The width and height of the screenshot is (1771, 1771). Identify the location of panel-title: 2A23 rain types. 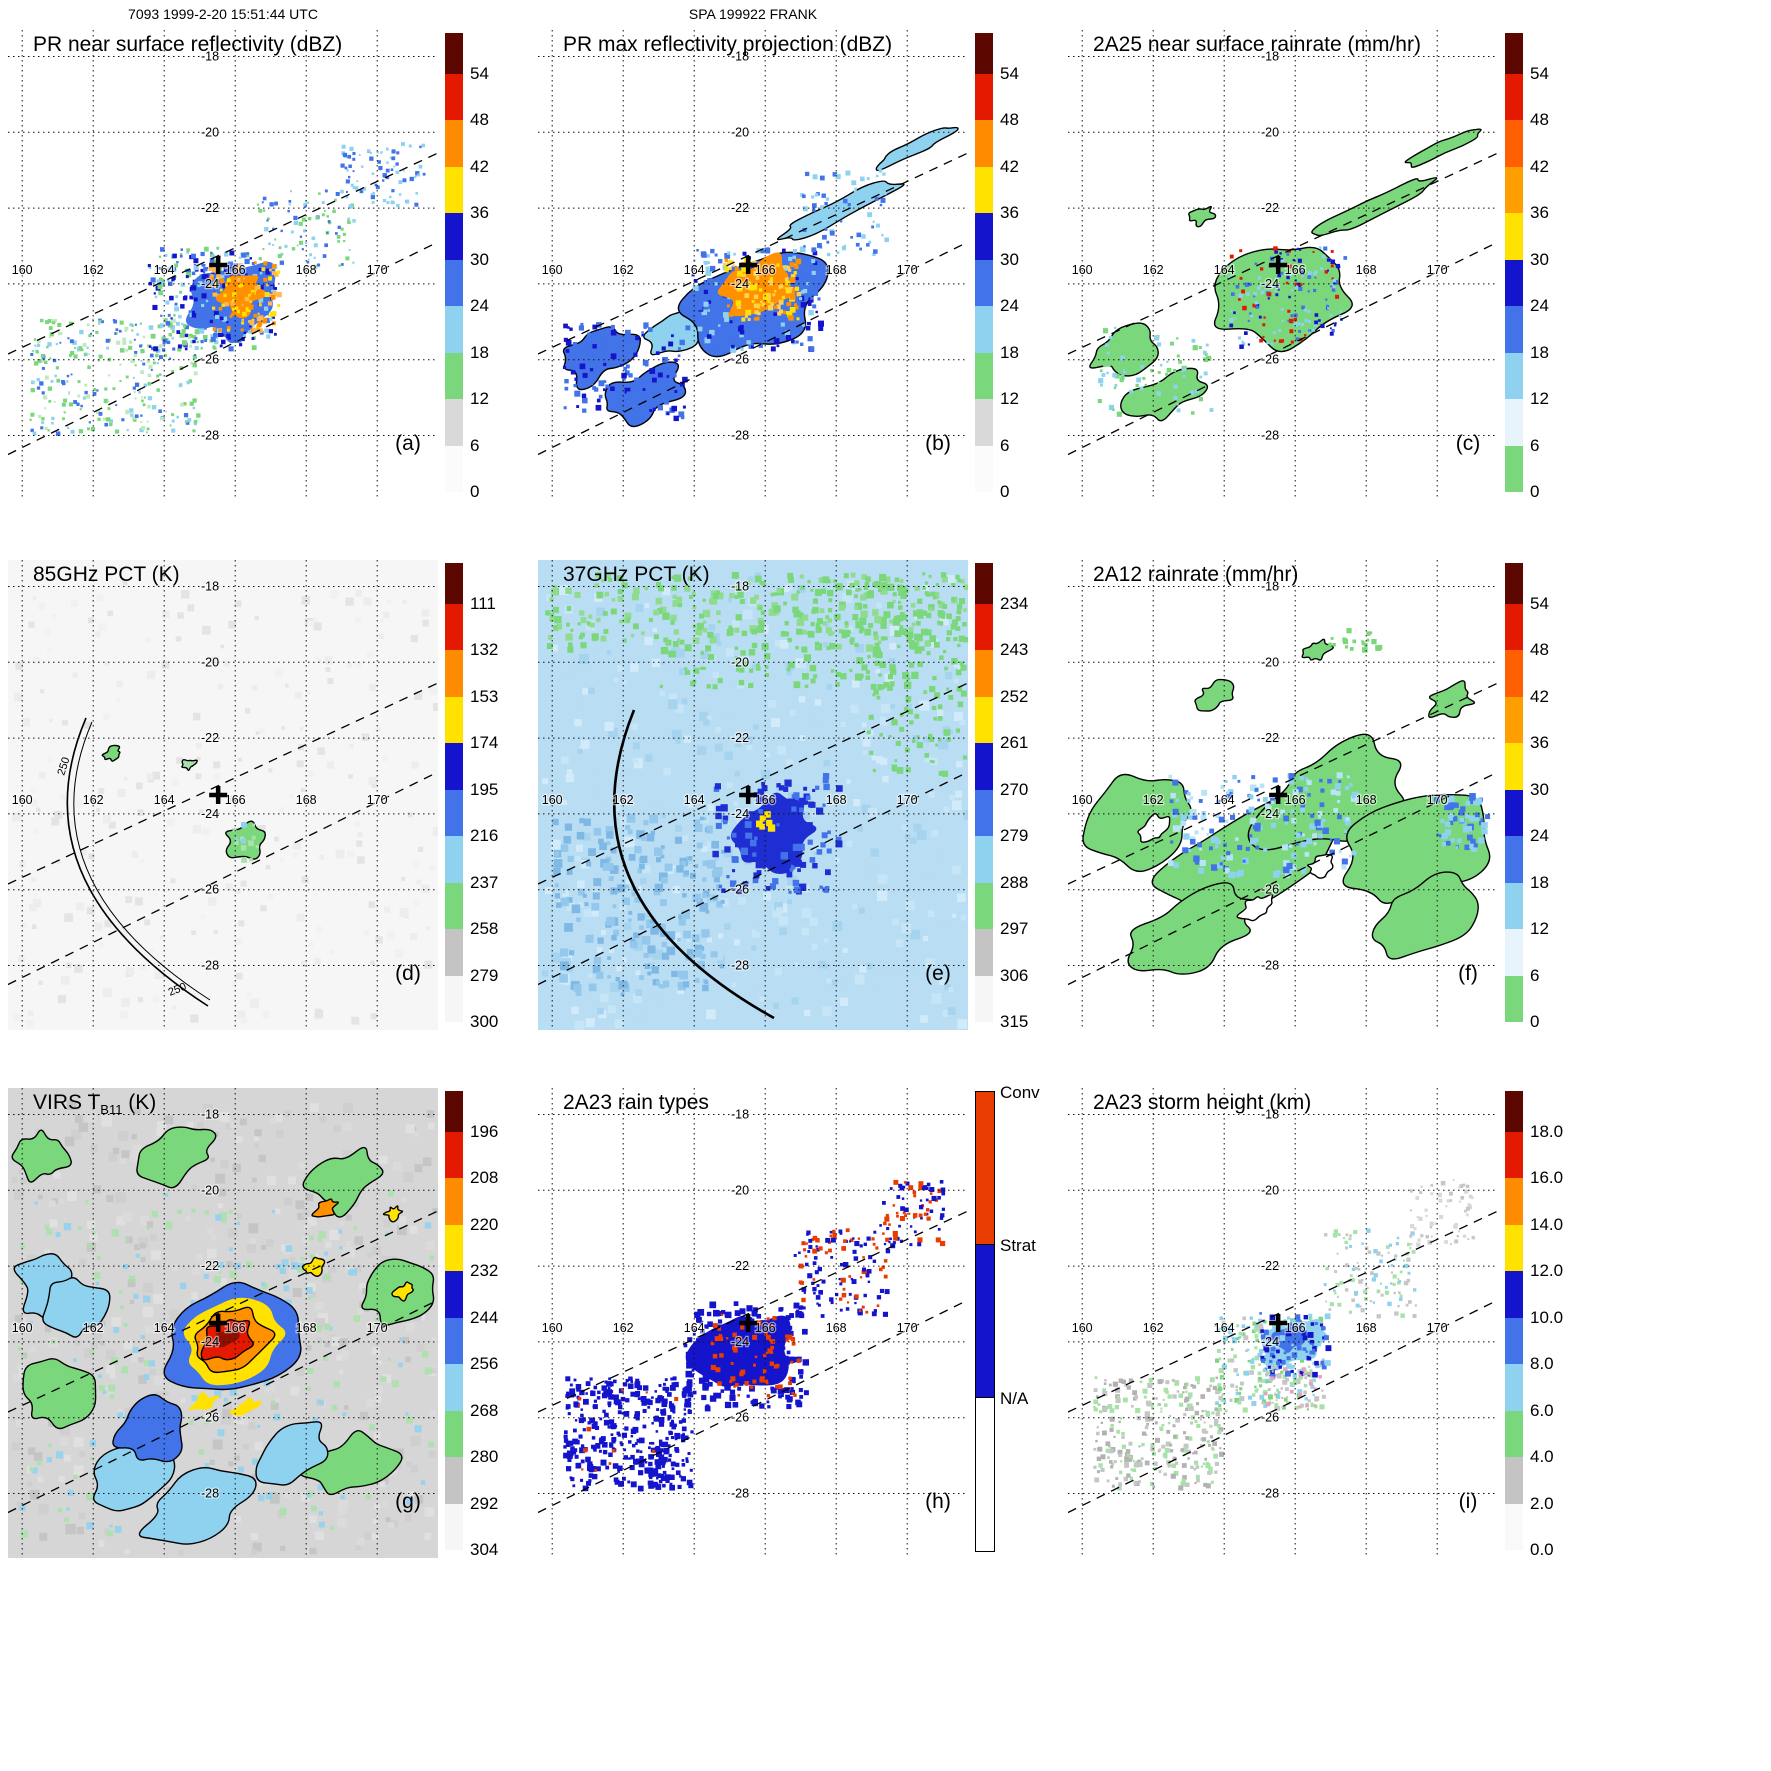
(636, 1102).